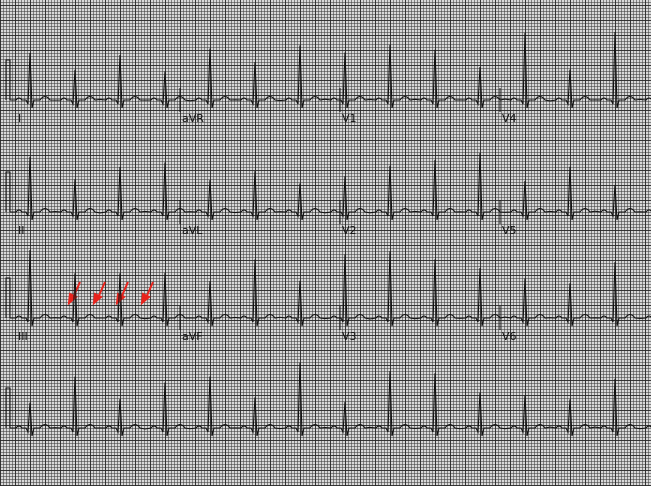 The image size is (651, 486). Describe the element at coordinates (192, 230) in the screenshot. I see `lead-label: aVL` at that location.